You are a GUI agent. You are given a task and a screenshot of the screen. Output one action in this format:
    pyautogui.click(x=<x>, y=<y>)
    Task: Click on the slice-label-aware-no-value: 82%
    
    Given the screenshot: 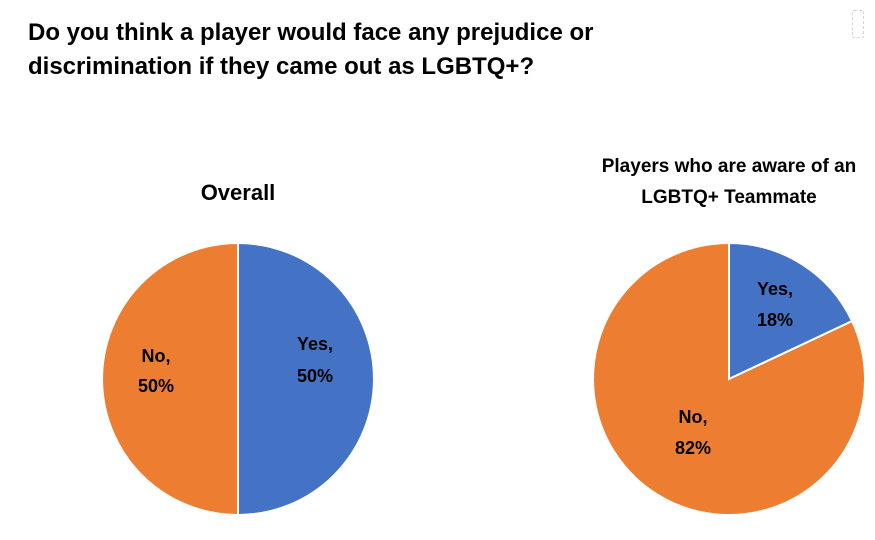 What is the action you would take?
    pyautogui.click(x=693, y=448)
    